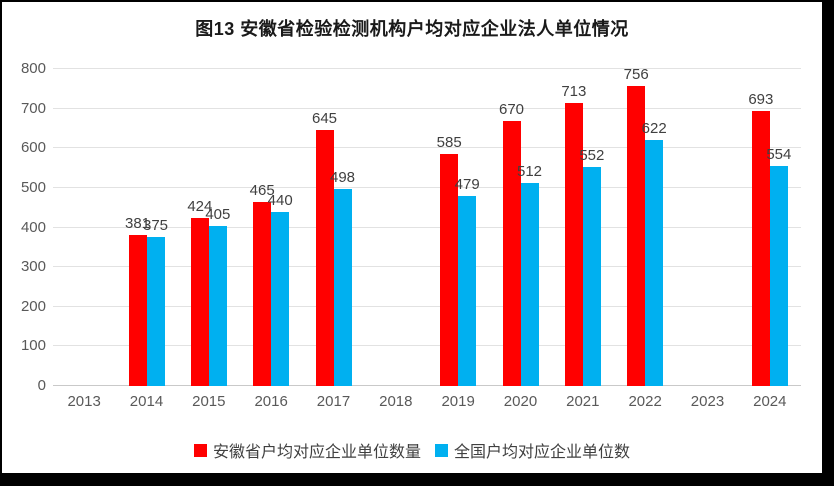  I want to click on x-axis-tick-label-2016: 2016, so click(271, 401).